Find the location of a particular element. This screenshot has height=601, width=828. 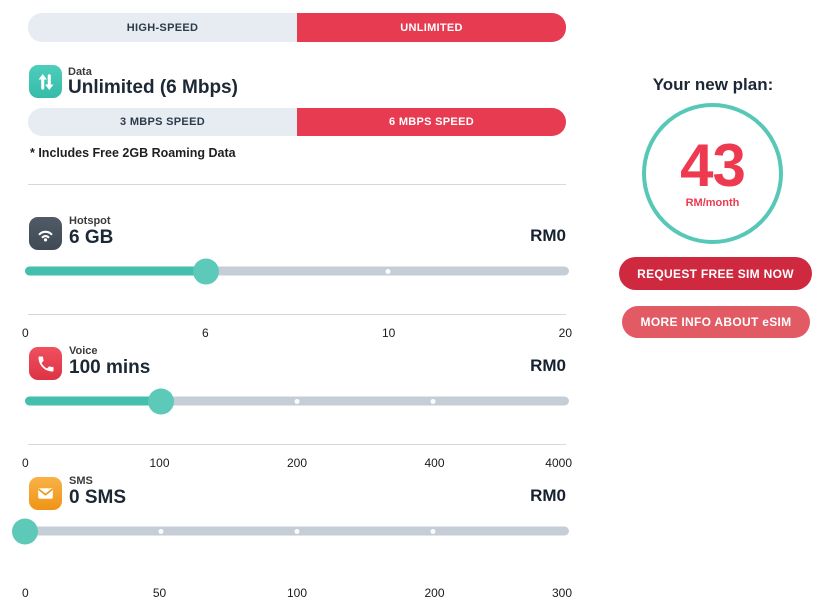

data-transfer-icon is located at coordinates (45, 81).